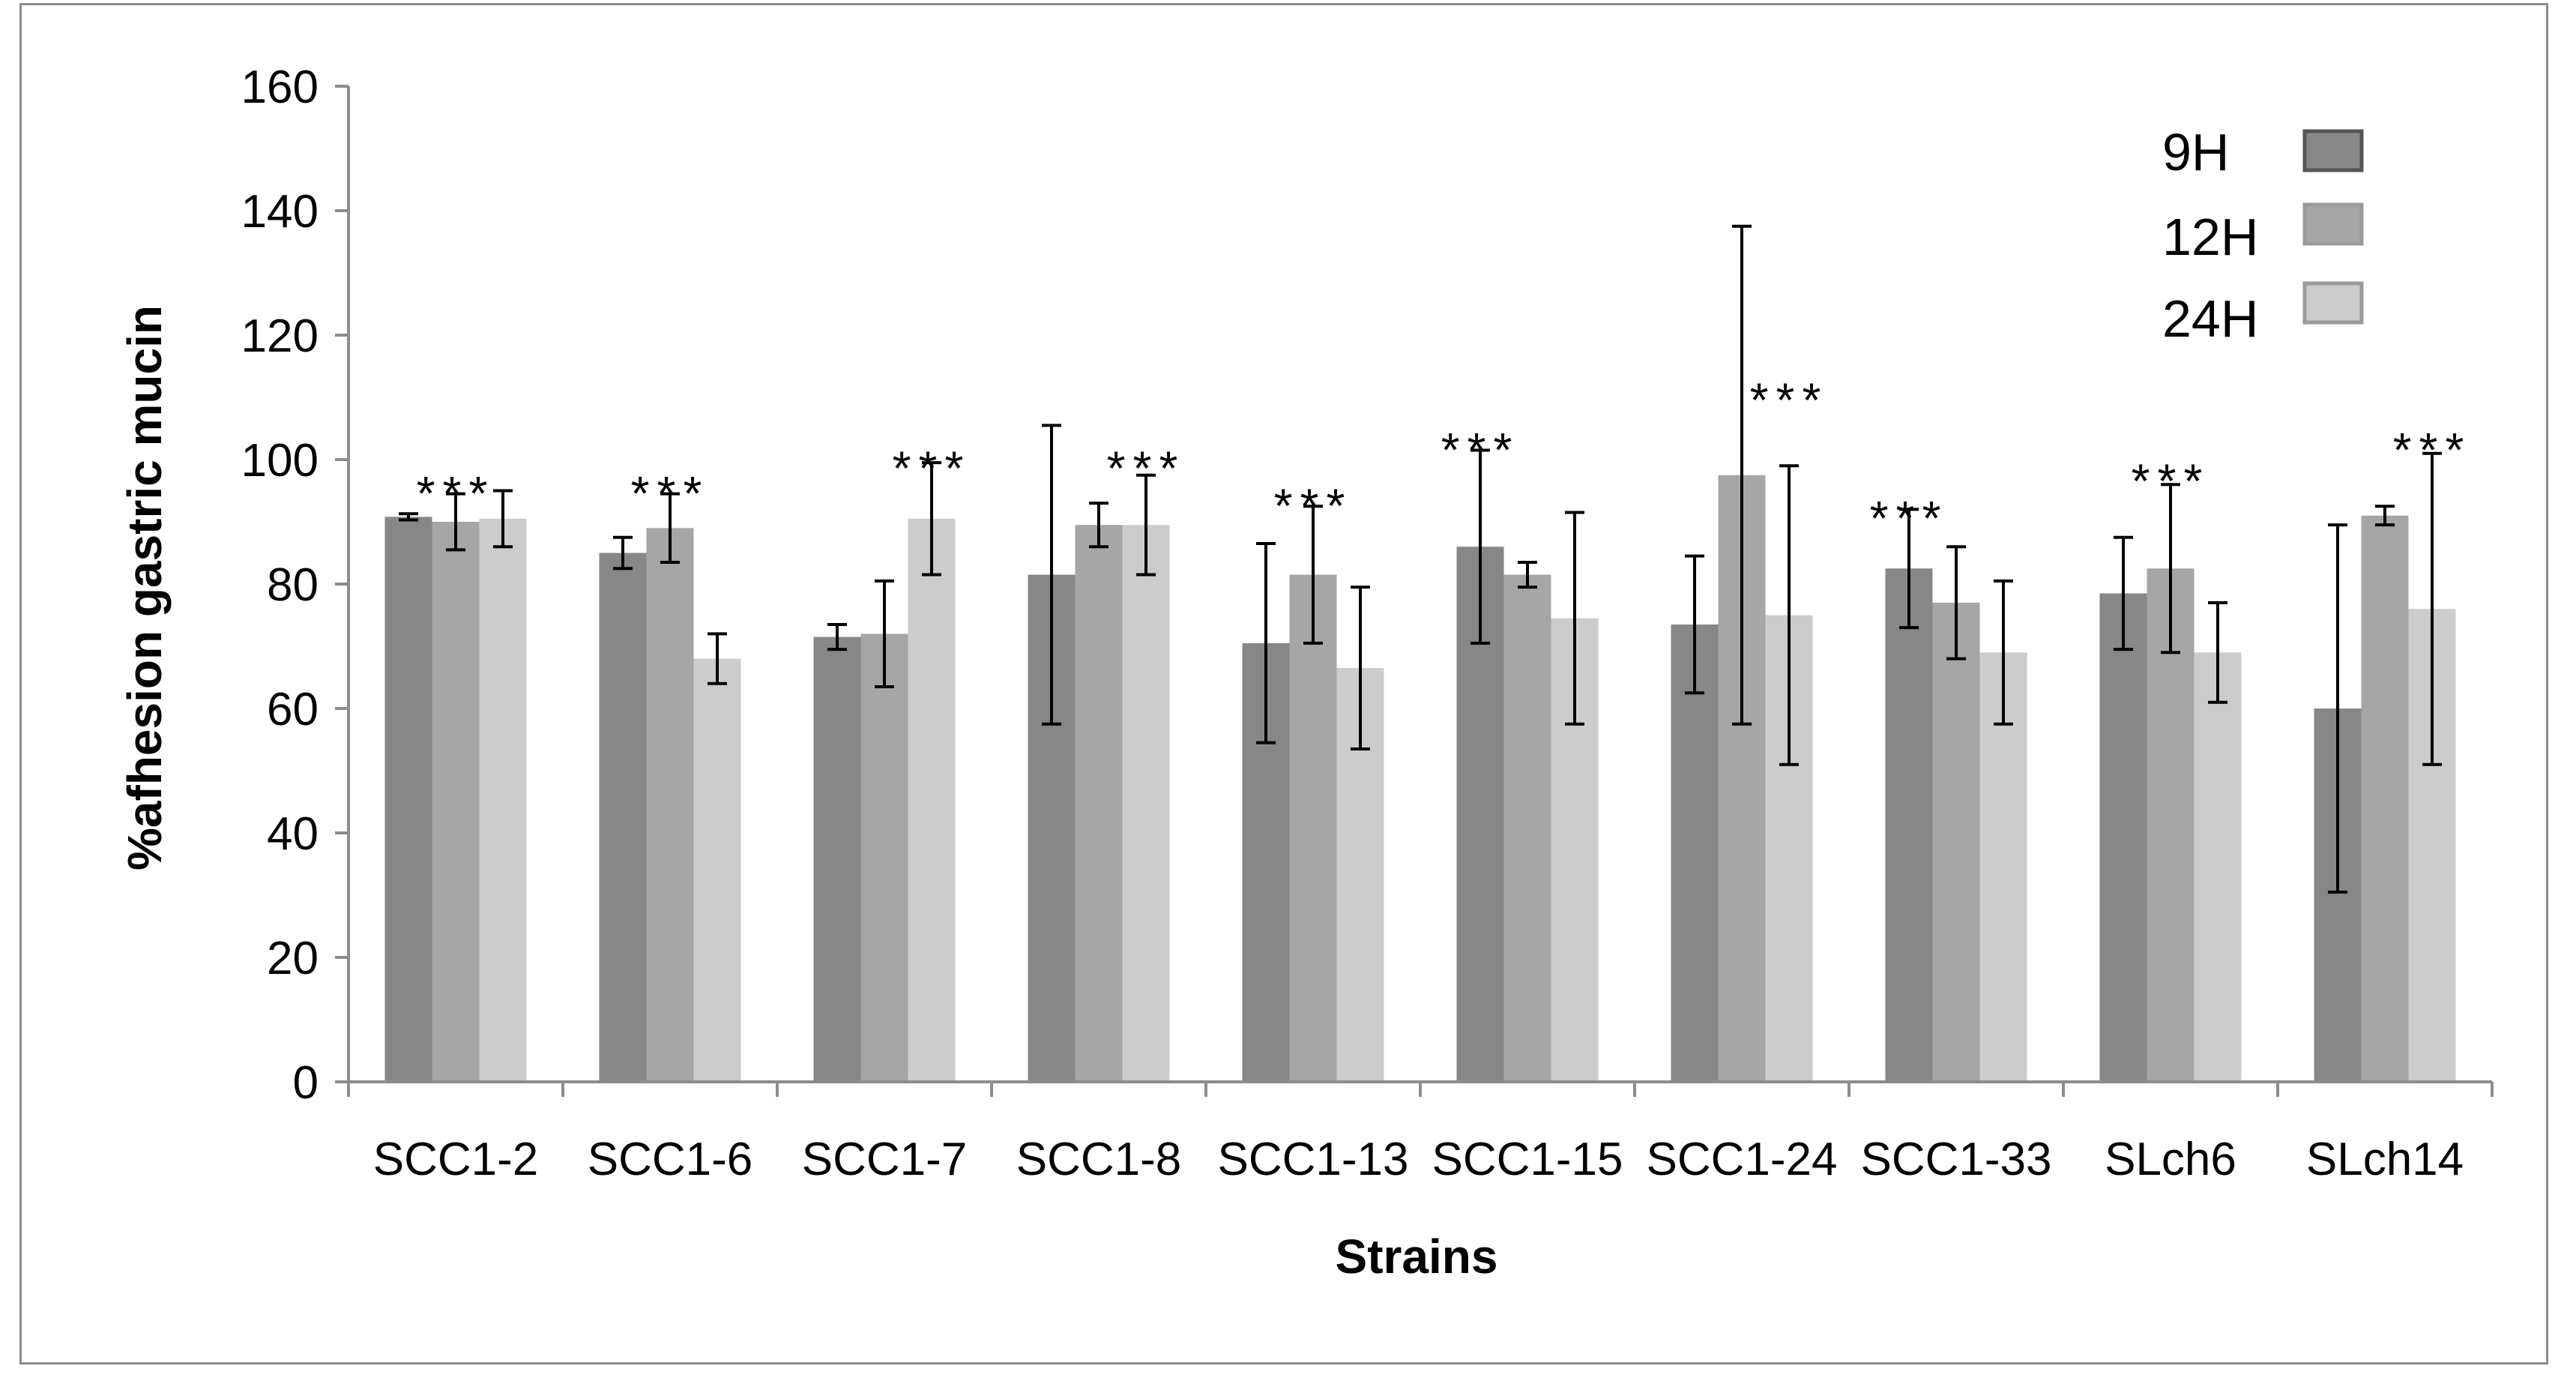  I want to click on bar-12h-slch14, so click(2385, 798).